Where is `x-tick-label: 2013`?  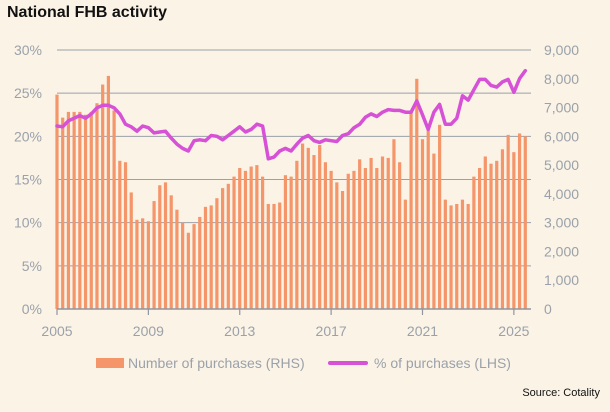 x-tick-label: 2013 is located at coordinates (239, 331).